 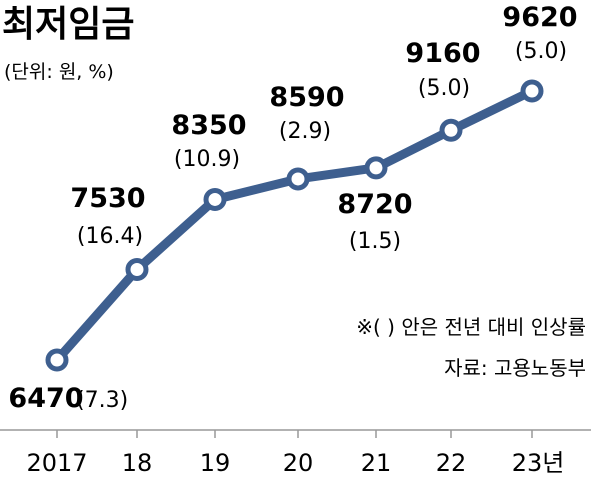 I want to click on value-label: 8720, so click(x=374, y=204).